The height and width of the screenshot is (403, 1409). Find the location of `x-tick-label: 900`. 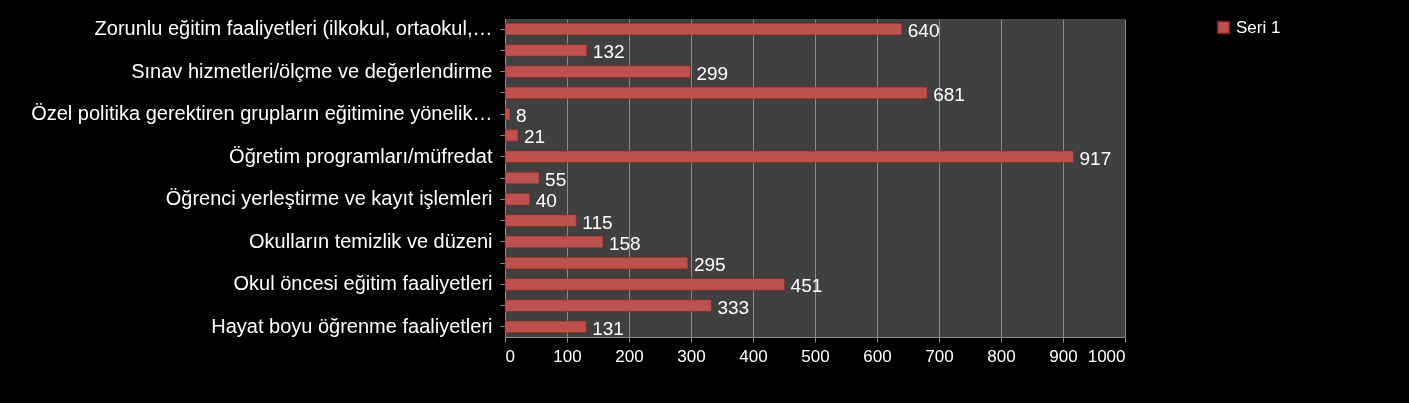

x-tick-label: 900 is located at coordinates (1063, 356).